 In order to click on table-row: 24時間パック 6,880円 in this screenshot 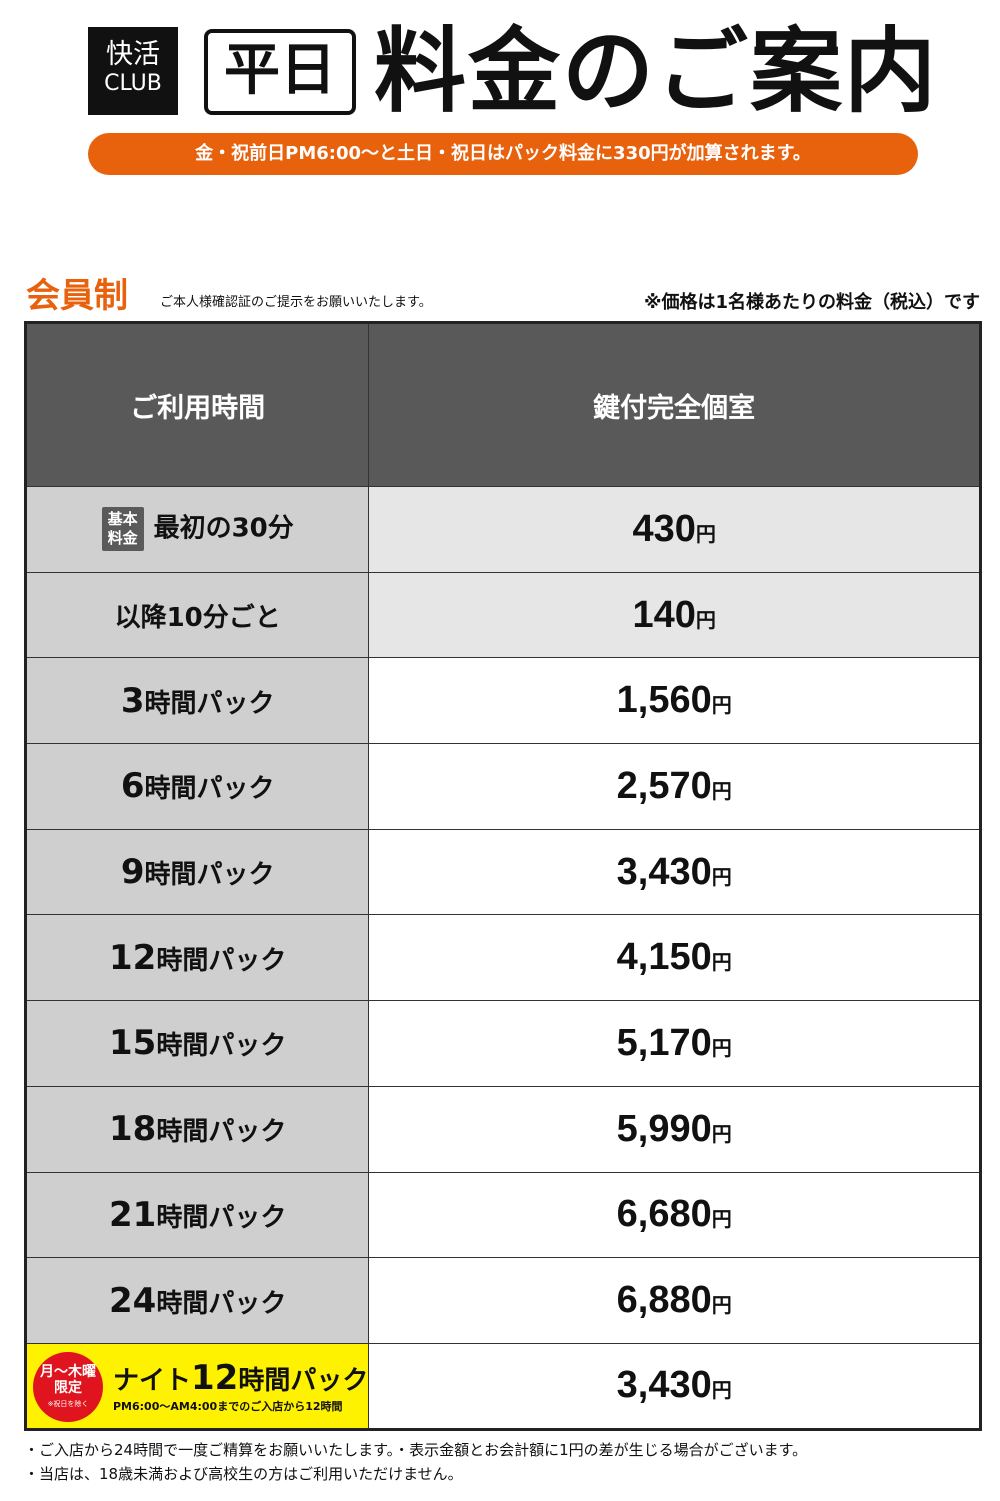, I will do `click(502, 1300)`.